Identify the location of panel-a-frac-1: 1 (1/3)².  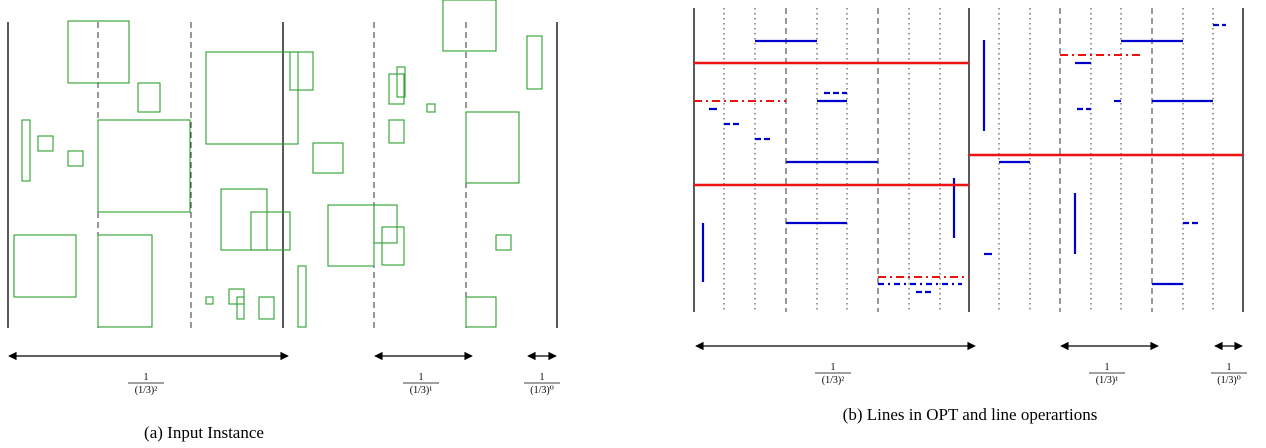
(146, 384).